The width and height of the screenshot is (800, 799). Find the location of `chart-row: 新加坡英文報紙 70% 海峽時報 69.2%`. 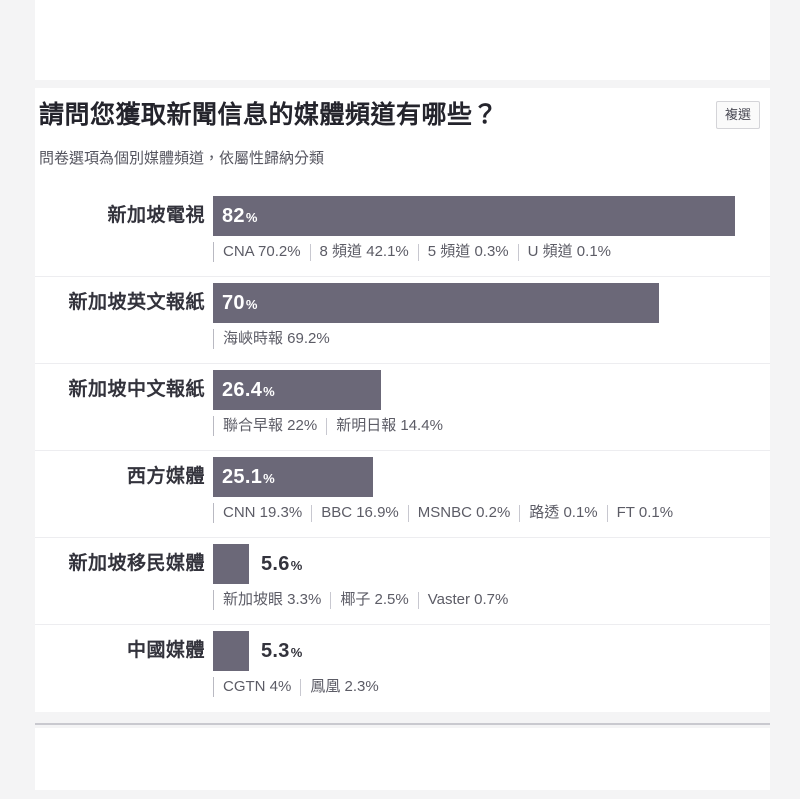

chart-row: 新加坡英文報紙 70% 海峽時報 69.2% is located at coordinates (402, 320).